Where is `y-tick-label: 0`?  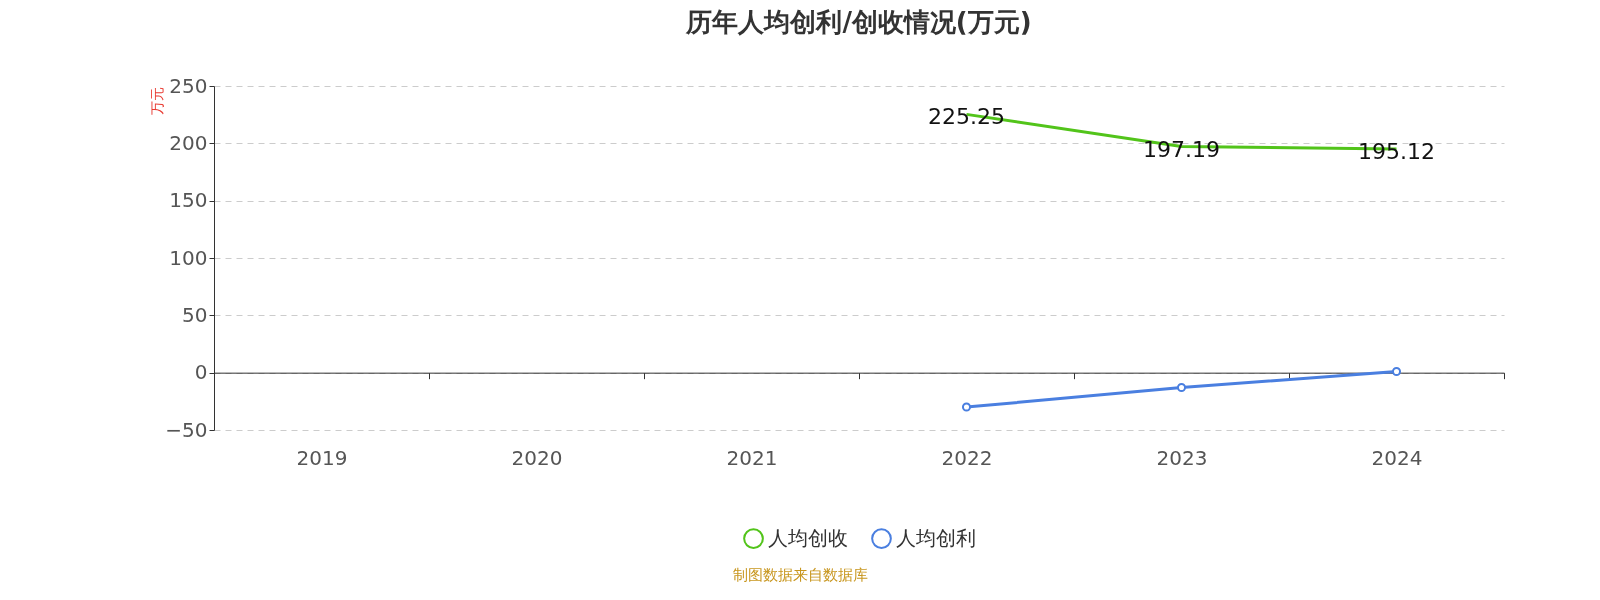 y-tick-label: 0 is located at coordinates (201, 372).